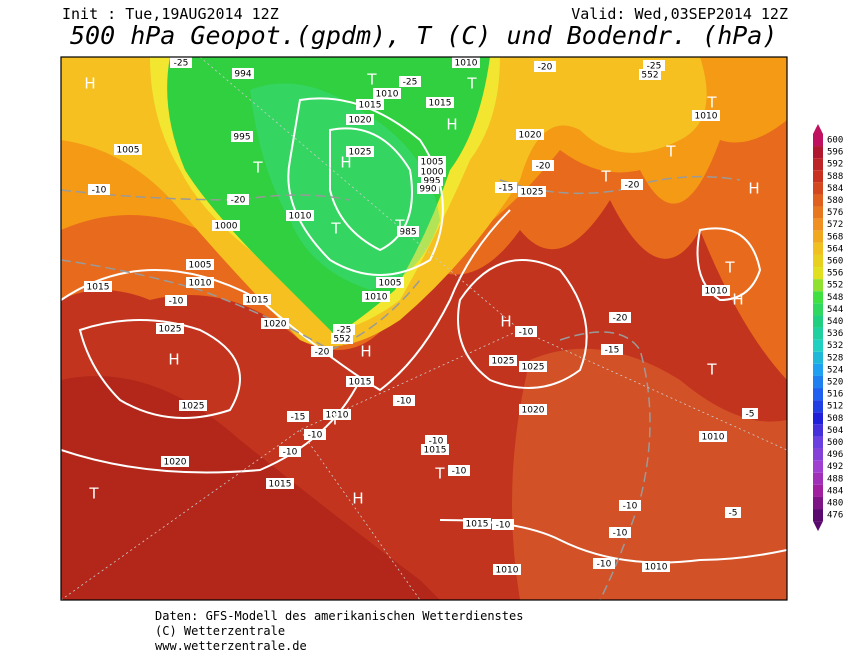 This screenshot has height=657, width=850. What do you see at coordinates (835, 395) in the screenshot?
I see `colorbar-label: 516` at bounding box center [835, 395].